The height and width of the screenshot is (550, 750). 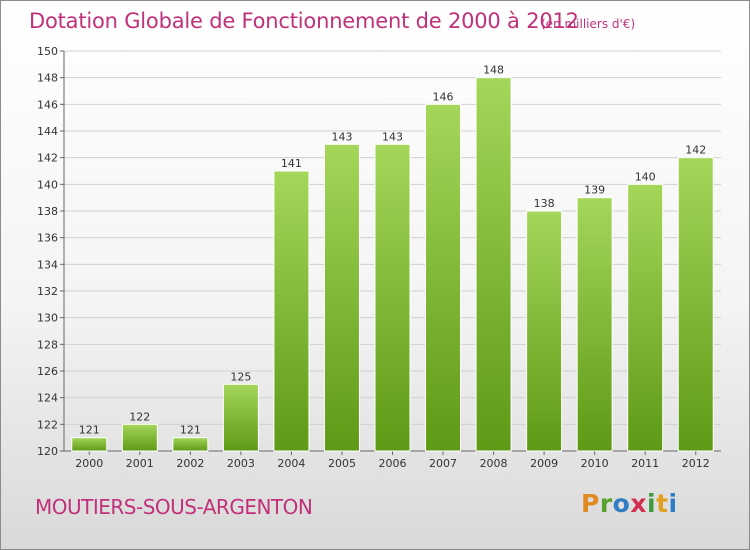 What do you see at coordinates (47, 424) in the screenshot?
I see `y-tick-label: 122` at bounding box center [47, 424].